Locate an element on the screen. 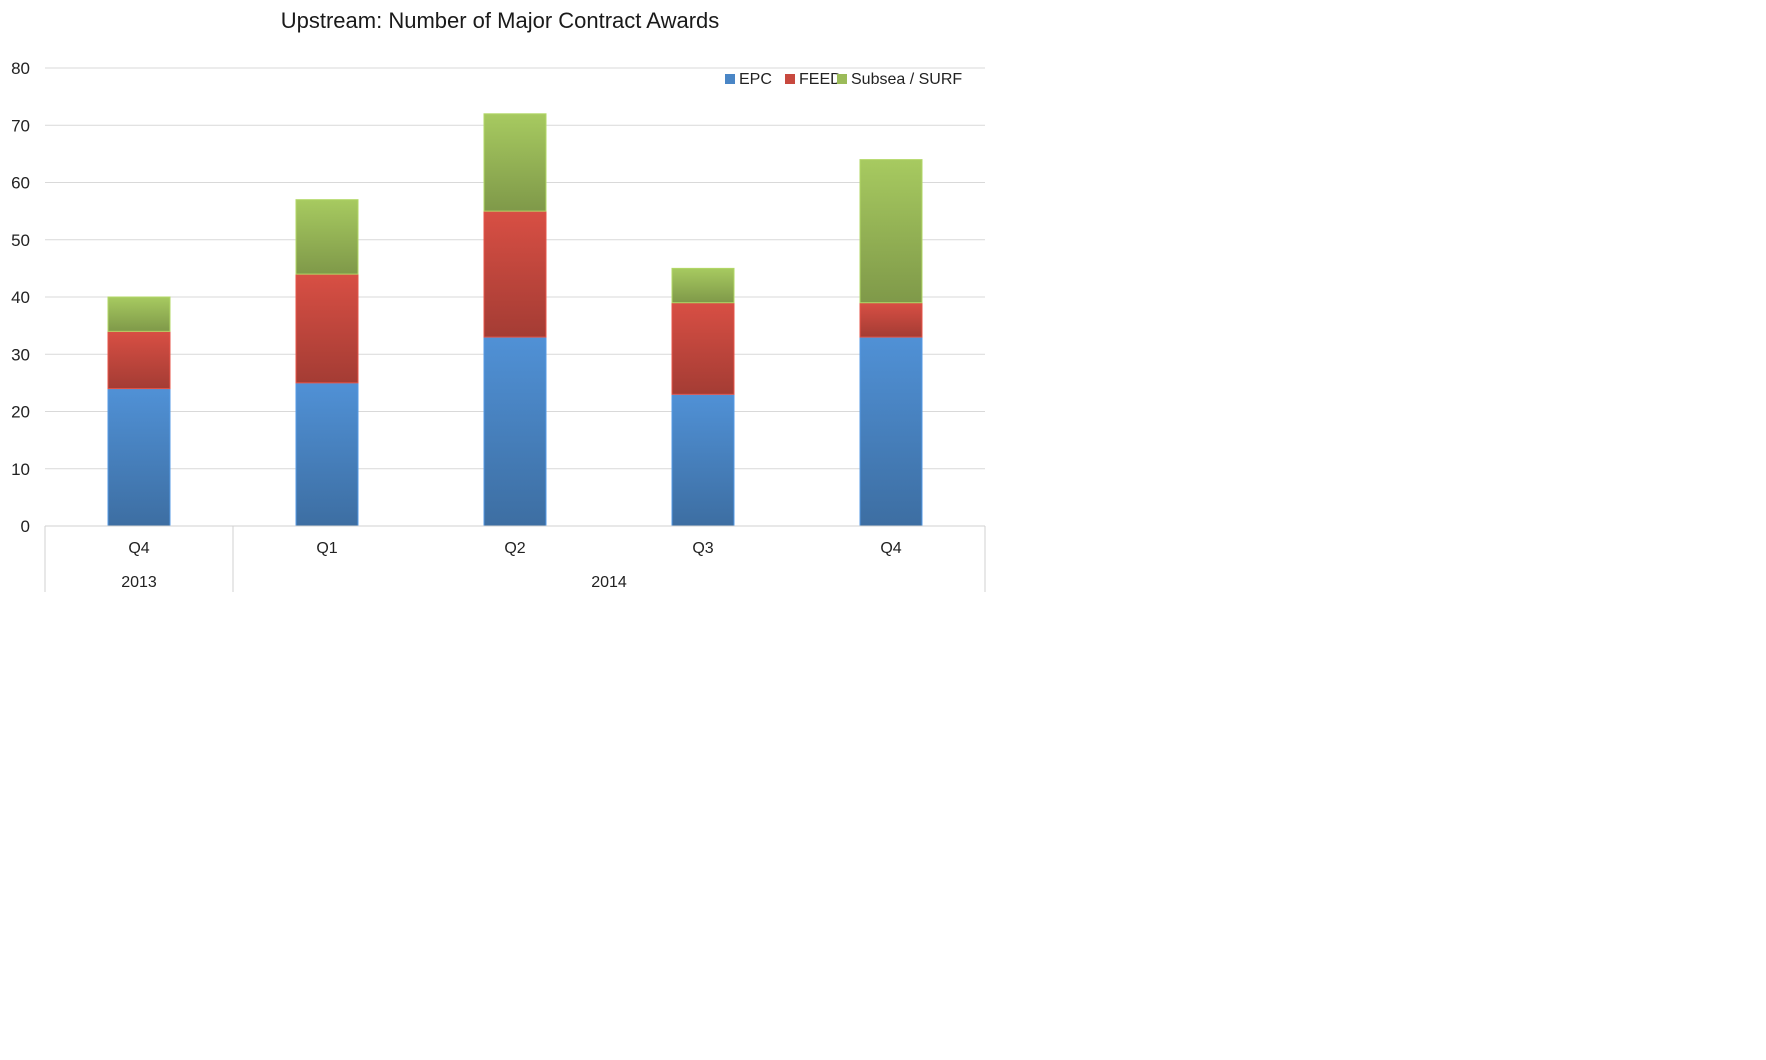  y-tick-label: 50 is located at coordinates (20, 240).